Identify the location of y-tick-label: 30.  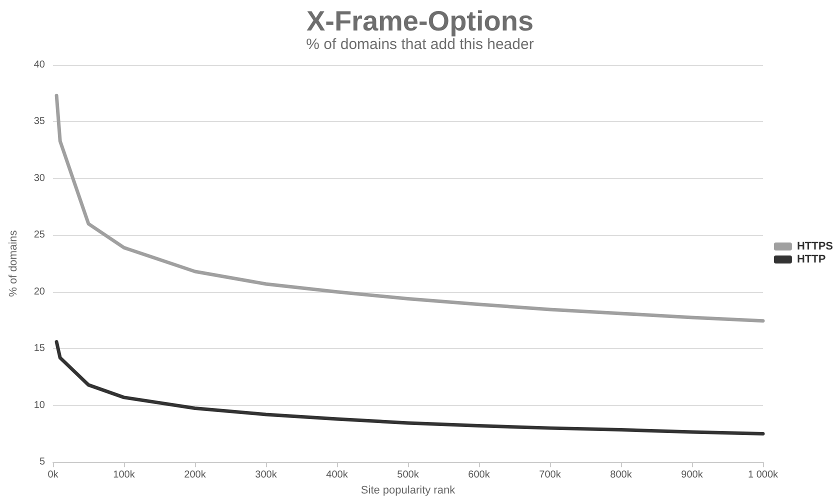
(40, 178).